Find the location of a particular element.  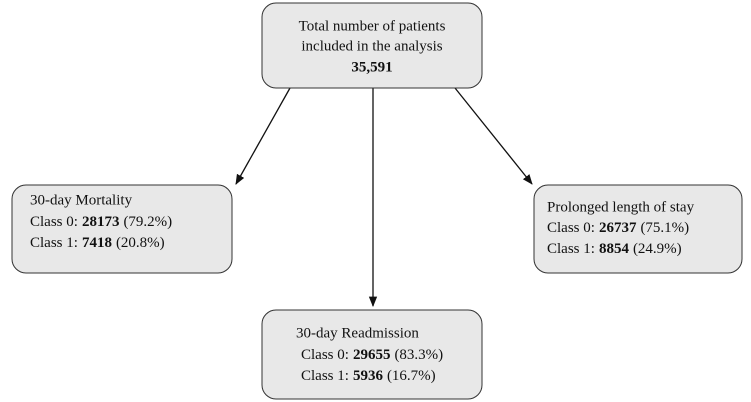

row-pct: (24.9%) is located at coordinates (657, 249).